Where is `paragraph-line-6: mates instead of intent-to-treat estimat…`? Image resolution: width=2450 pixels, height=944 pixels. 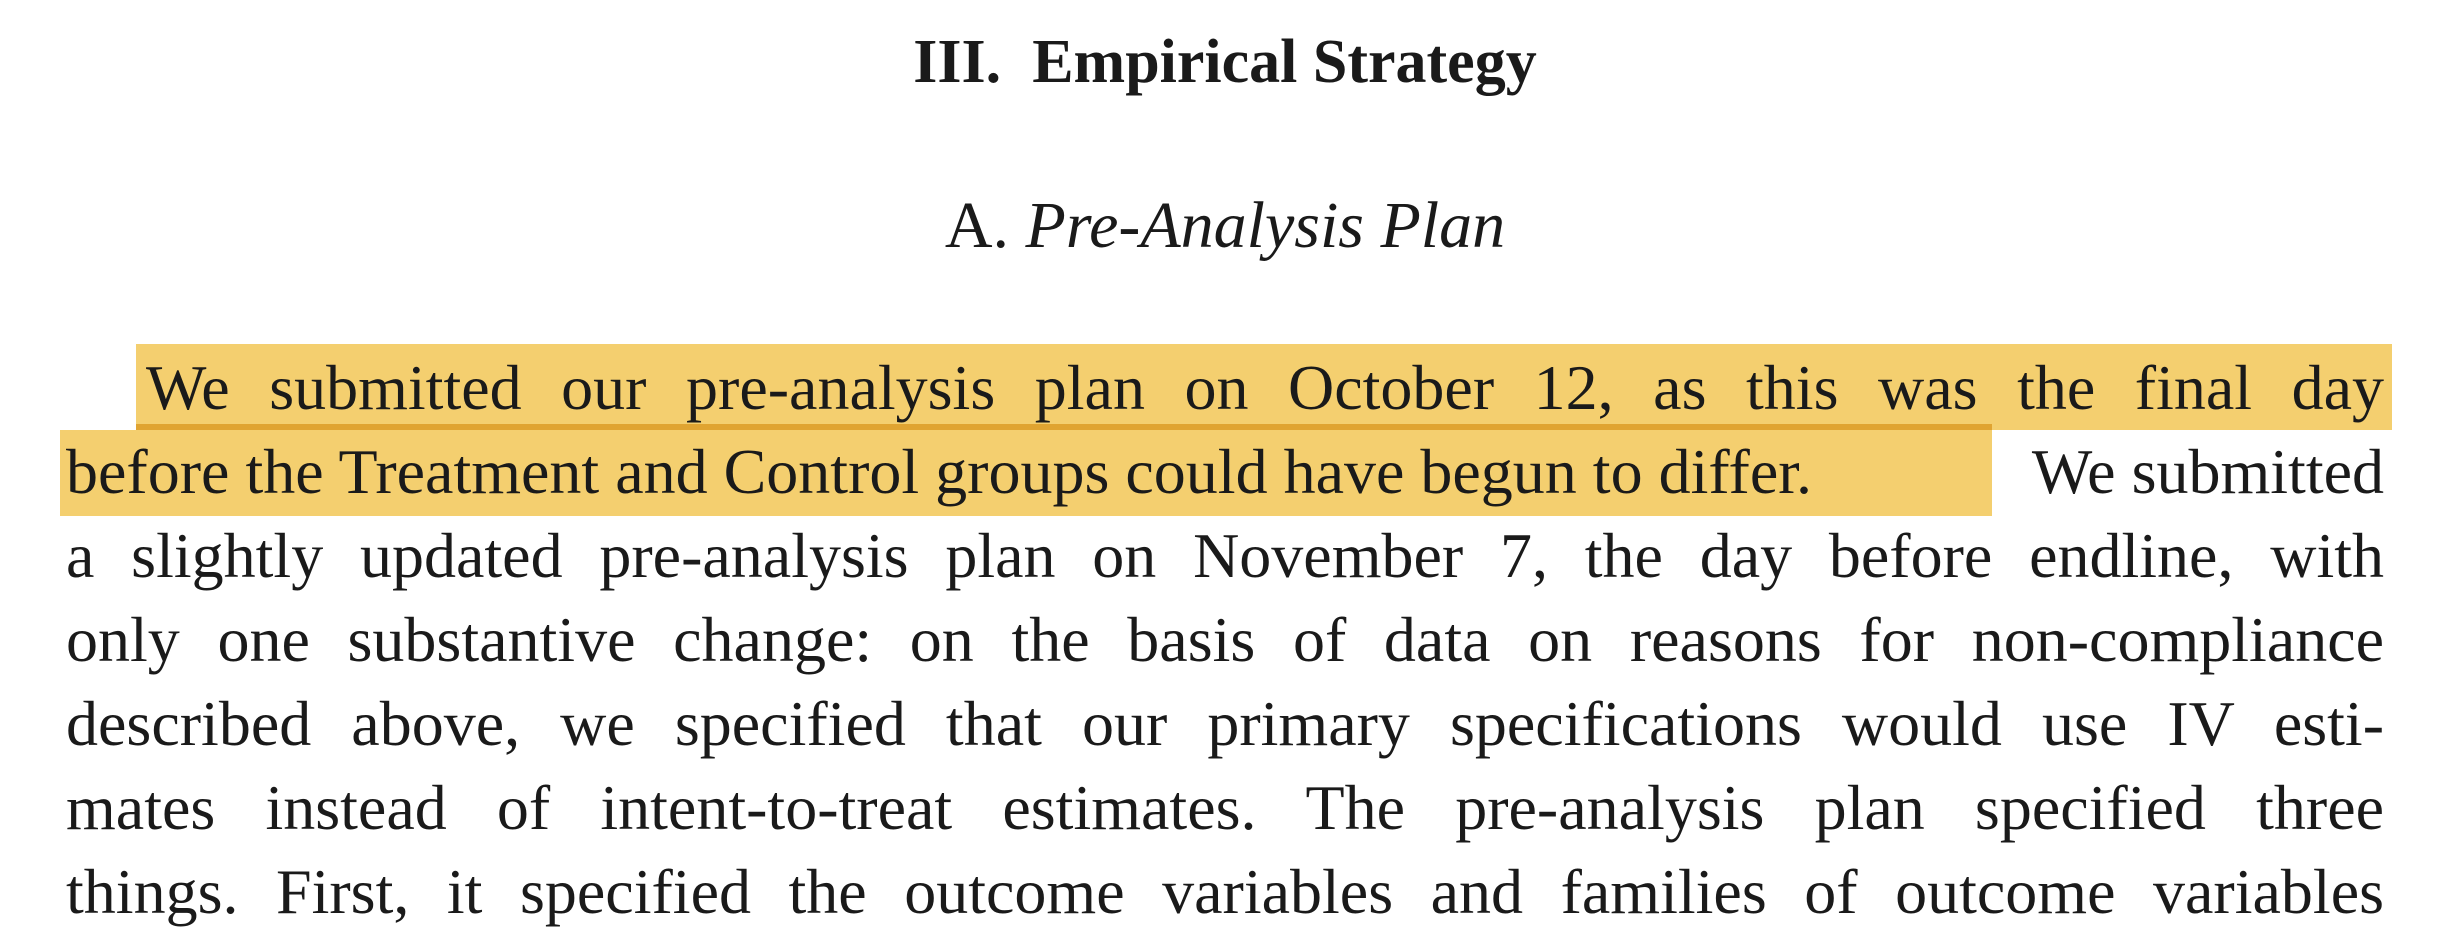
paragraph-line-6: mates instead of intent-to-treat estimat… is located at coordinates (1225, 807).